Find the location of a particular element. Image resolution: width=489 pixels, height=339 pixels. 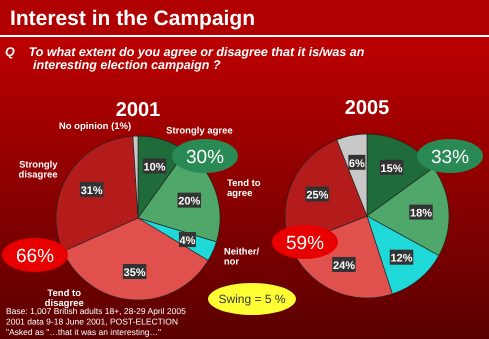

data-label: 12% is located at coordinates (401, 258).